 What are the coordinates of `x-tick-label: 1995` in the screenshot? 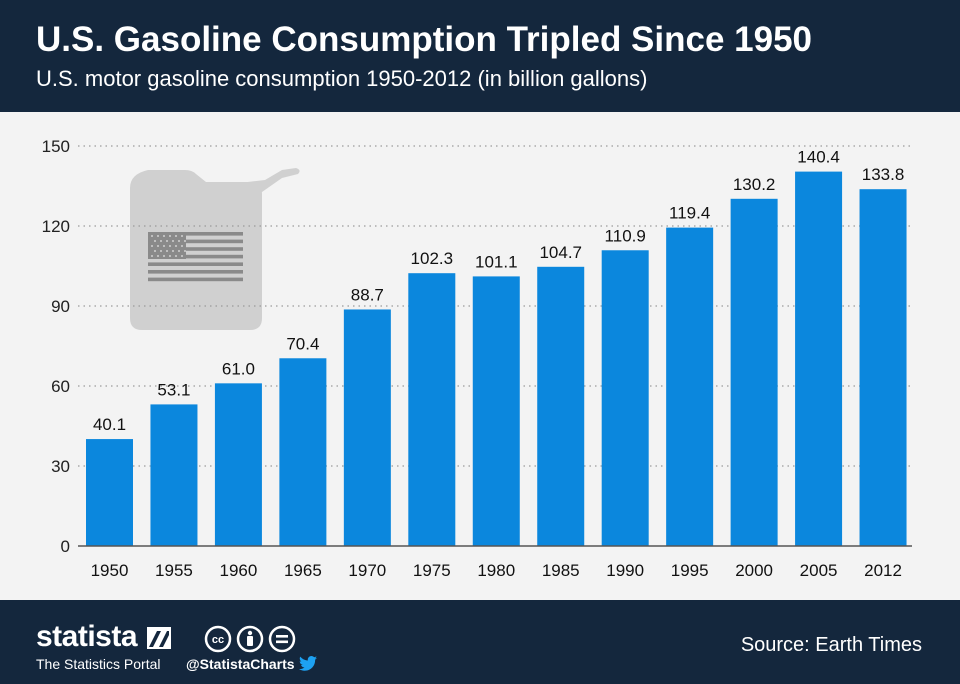 It's located at (690, 570).